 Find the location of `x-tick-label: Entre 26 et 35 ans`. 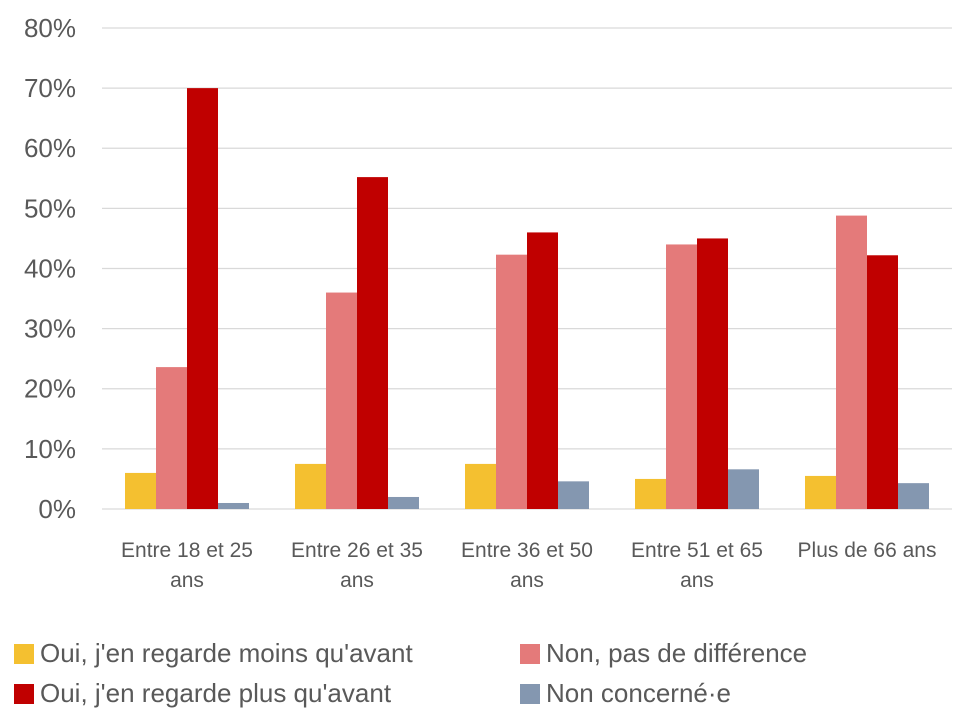

x-tick-label: Entre 26 et 35 ans is located at coordinates (357, 565).